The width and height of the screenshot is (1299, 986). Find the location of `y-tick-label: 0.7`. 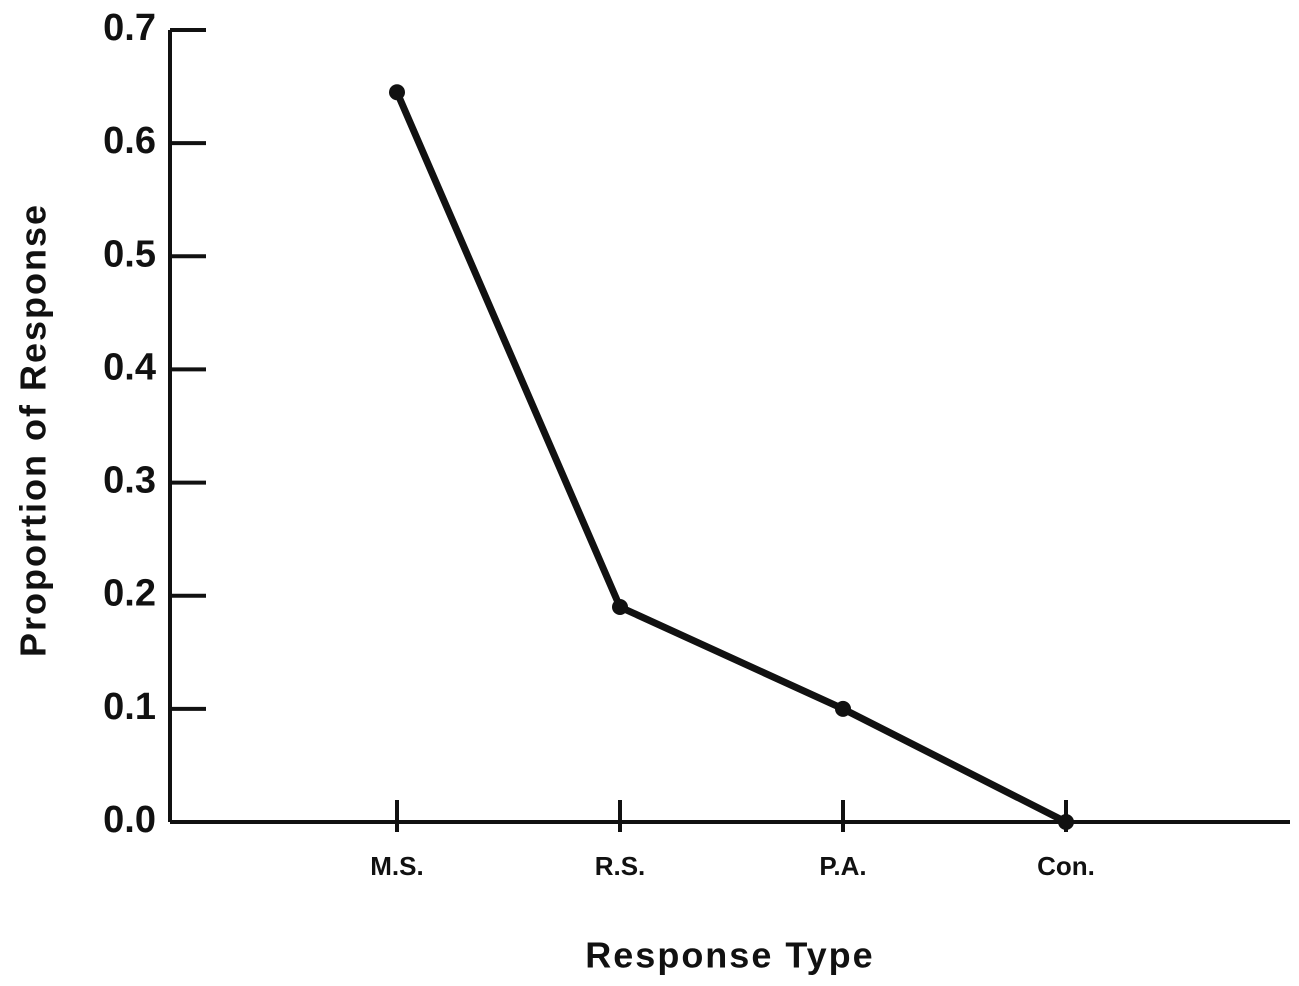

y-tick-label: 0.7 is located at coordinates (129, 28).